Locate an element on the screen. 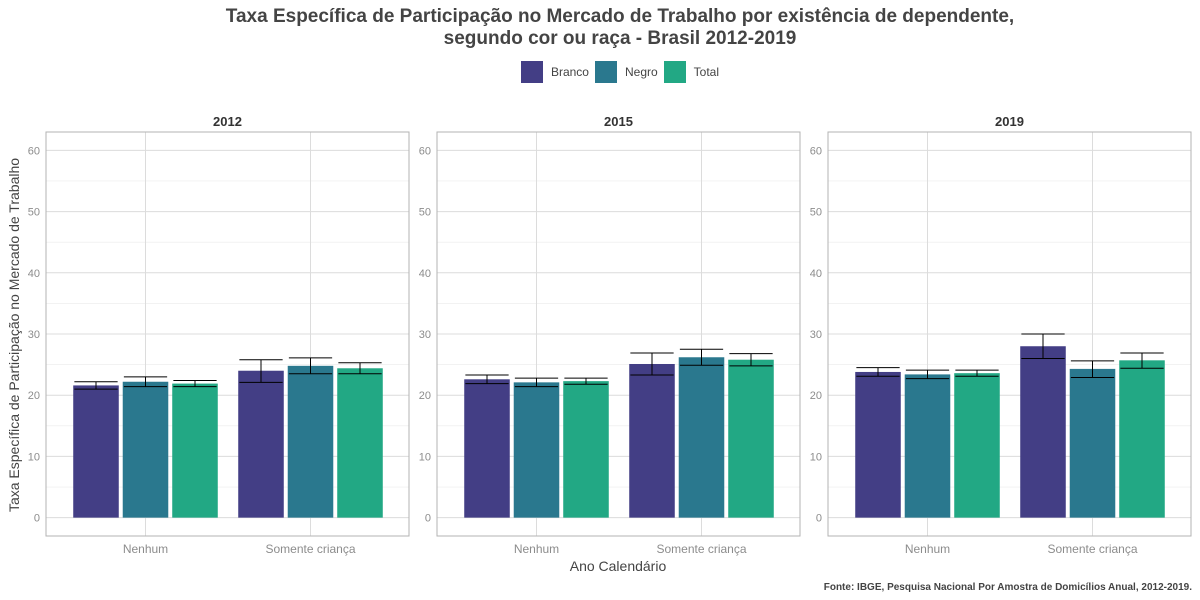  facet-label-2019: 2019 is located at coordinates (1009, 121).